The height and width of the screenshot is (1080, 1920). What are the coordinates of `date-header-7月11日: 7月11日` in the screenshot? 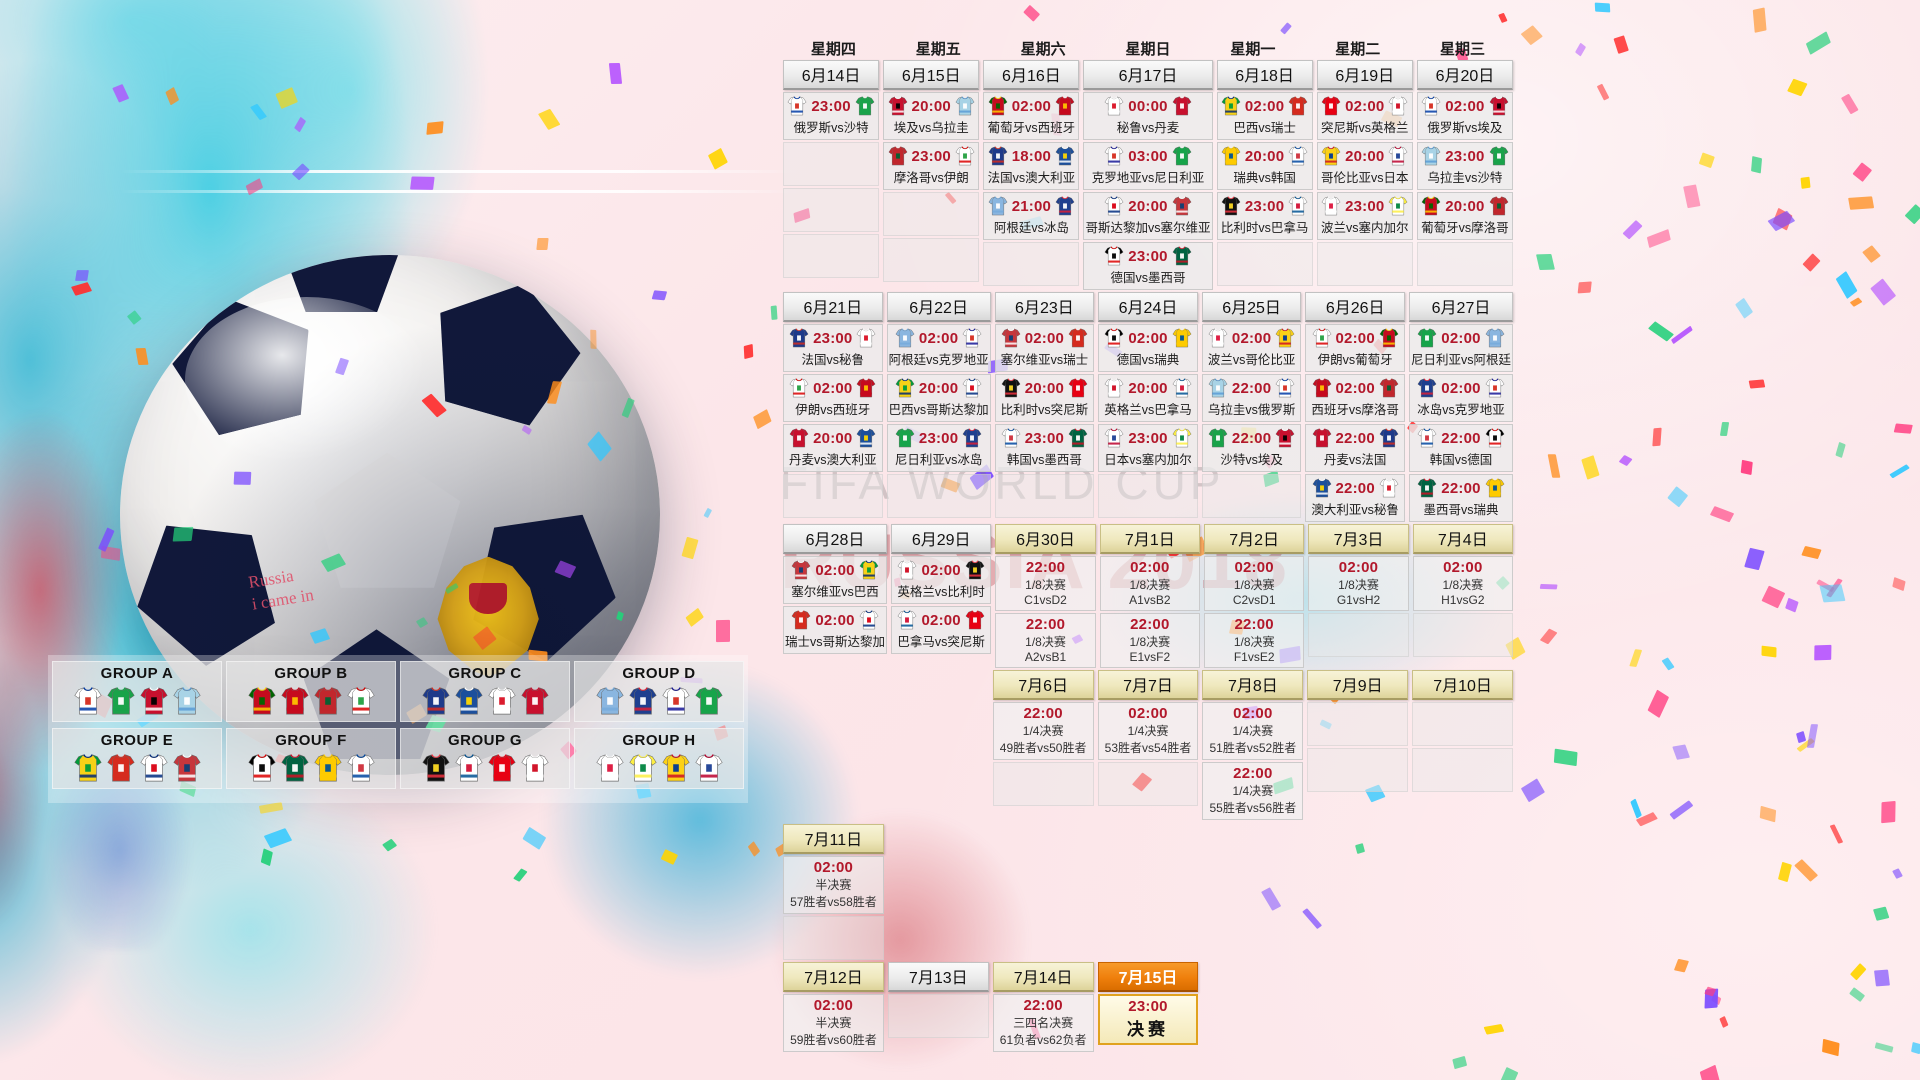 It's located at (833, 839).